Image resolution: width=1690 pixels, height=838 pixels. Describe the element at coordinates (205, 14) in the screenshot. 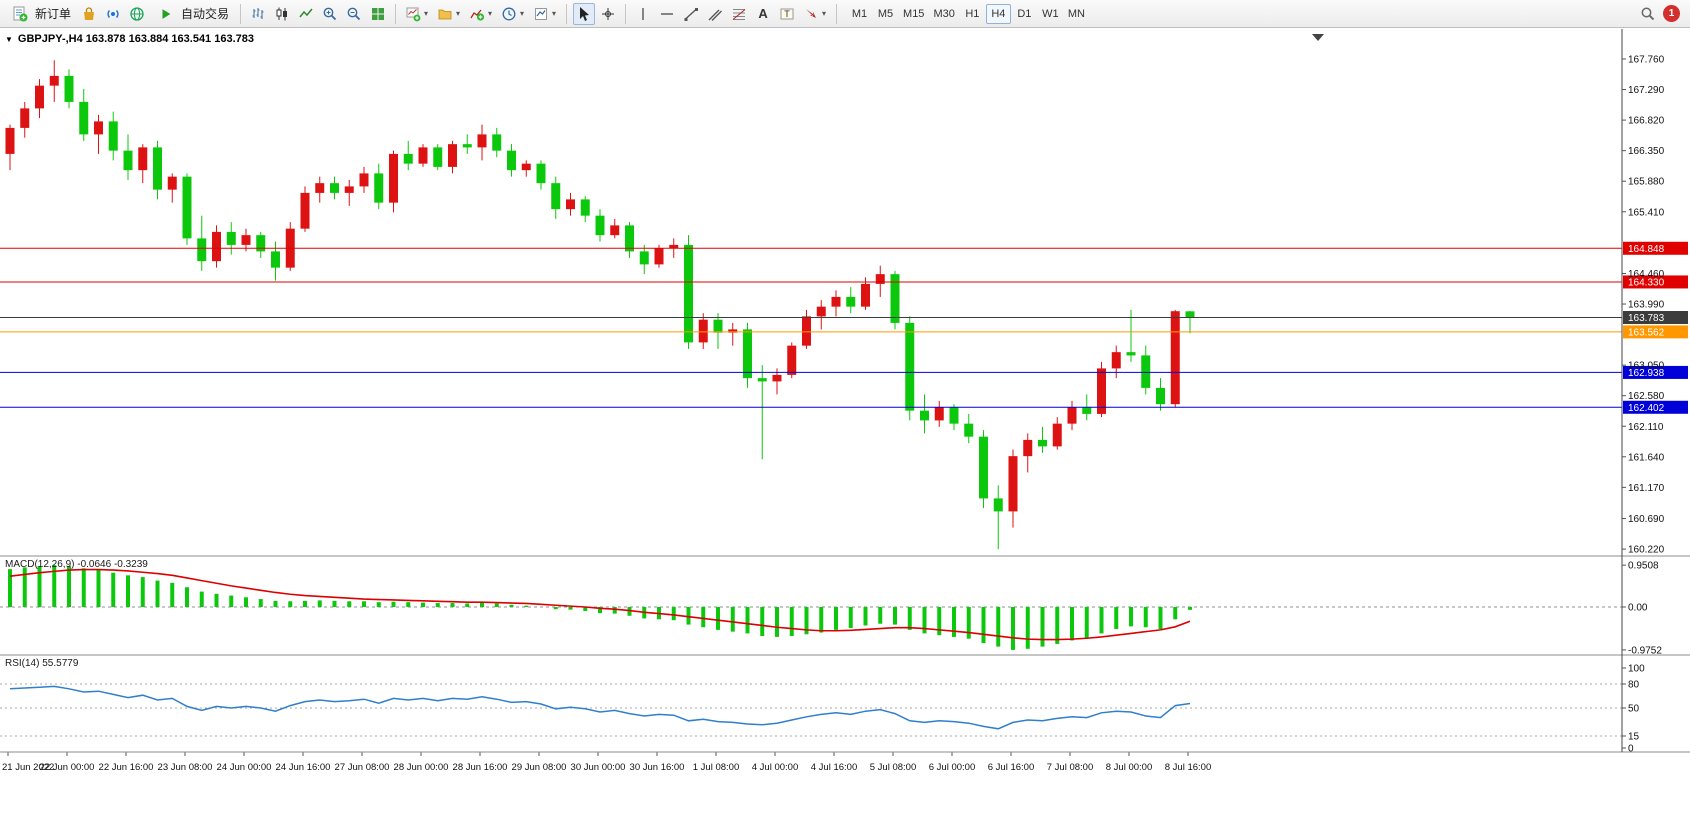

I see `auto-trading-label: 自动交易` at that location.